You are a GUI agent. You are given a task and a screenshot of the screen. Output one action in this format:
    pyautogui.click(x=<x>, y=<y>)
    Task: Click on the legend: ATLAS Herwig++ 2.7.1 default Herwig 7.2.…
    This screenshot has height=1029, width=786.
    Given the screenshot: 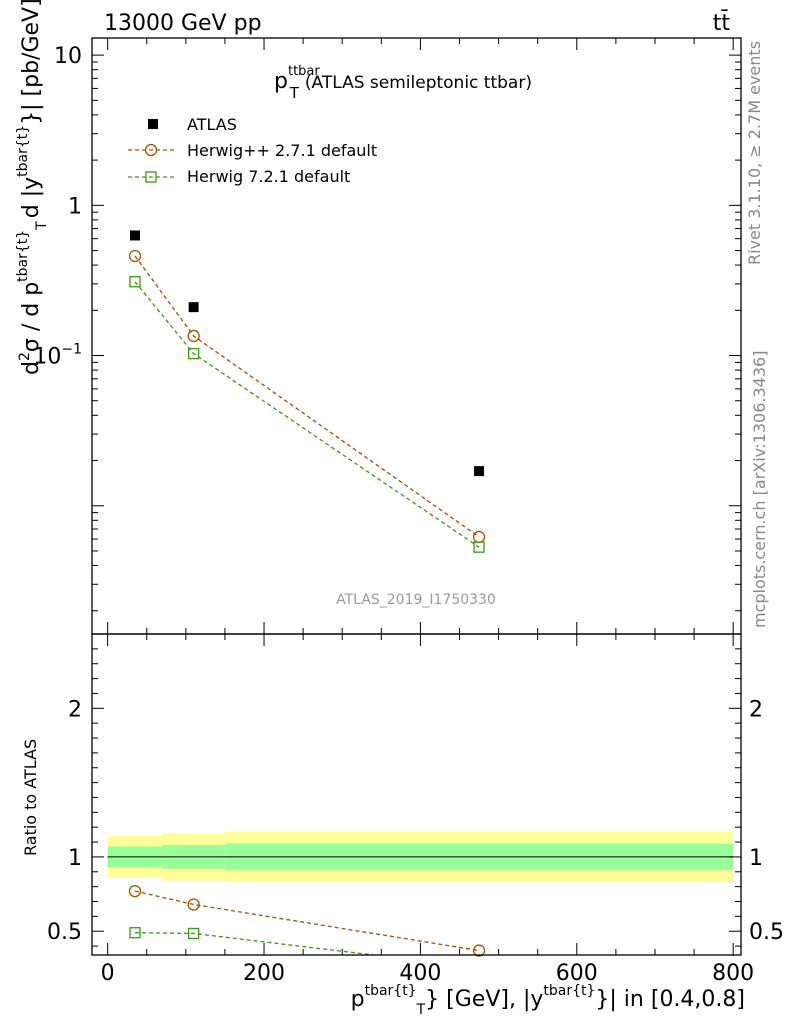 What is the action you would take?
    pyautogui.click(x=252, y=150)
    